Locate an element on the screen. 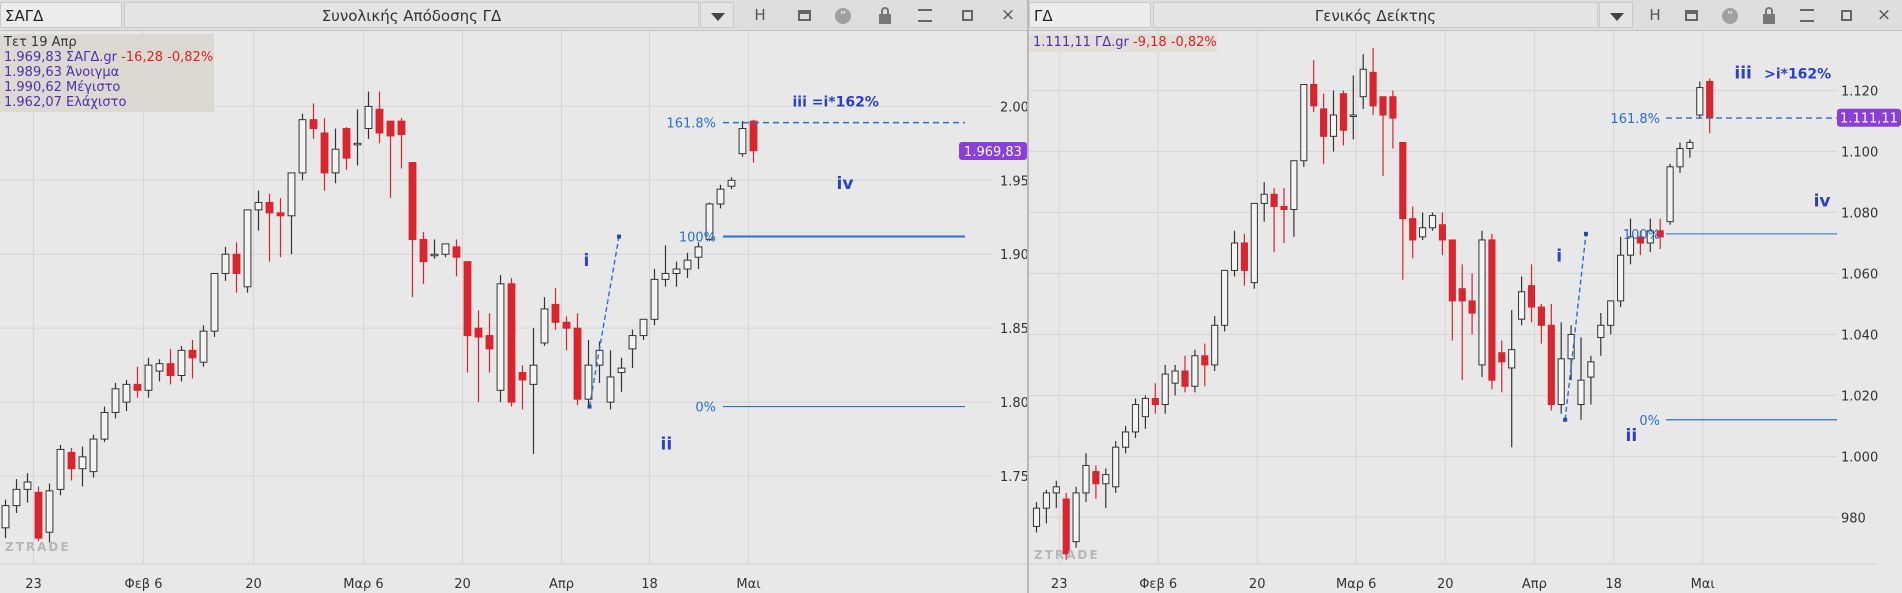 The height and width of the screenshot is (593, 1902). panel-splitter is located at coordinates (1028, 296).